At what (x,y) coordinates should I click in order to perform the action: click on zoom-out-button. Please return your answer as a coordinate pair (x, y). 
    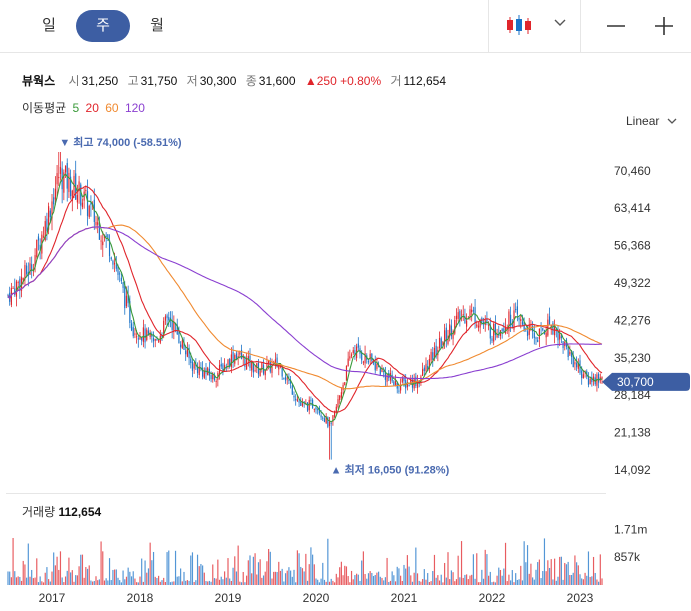
    Looking at the image, I should click on (616, 26).